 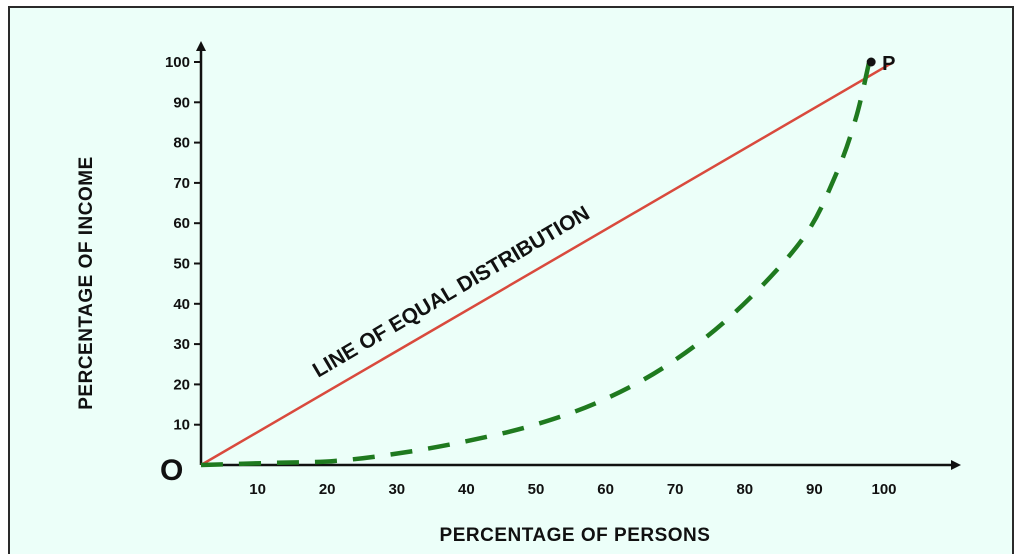 What do you see at coordinates (575, 535) in the screenshot?
I see `x-axis-title: PERCENTAGE OF PERSONS` at bounding box center [575, 535].